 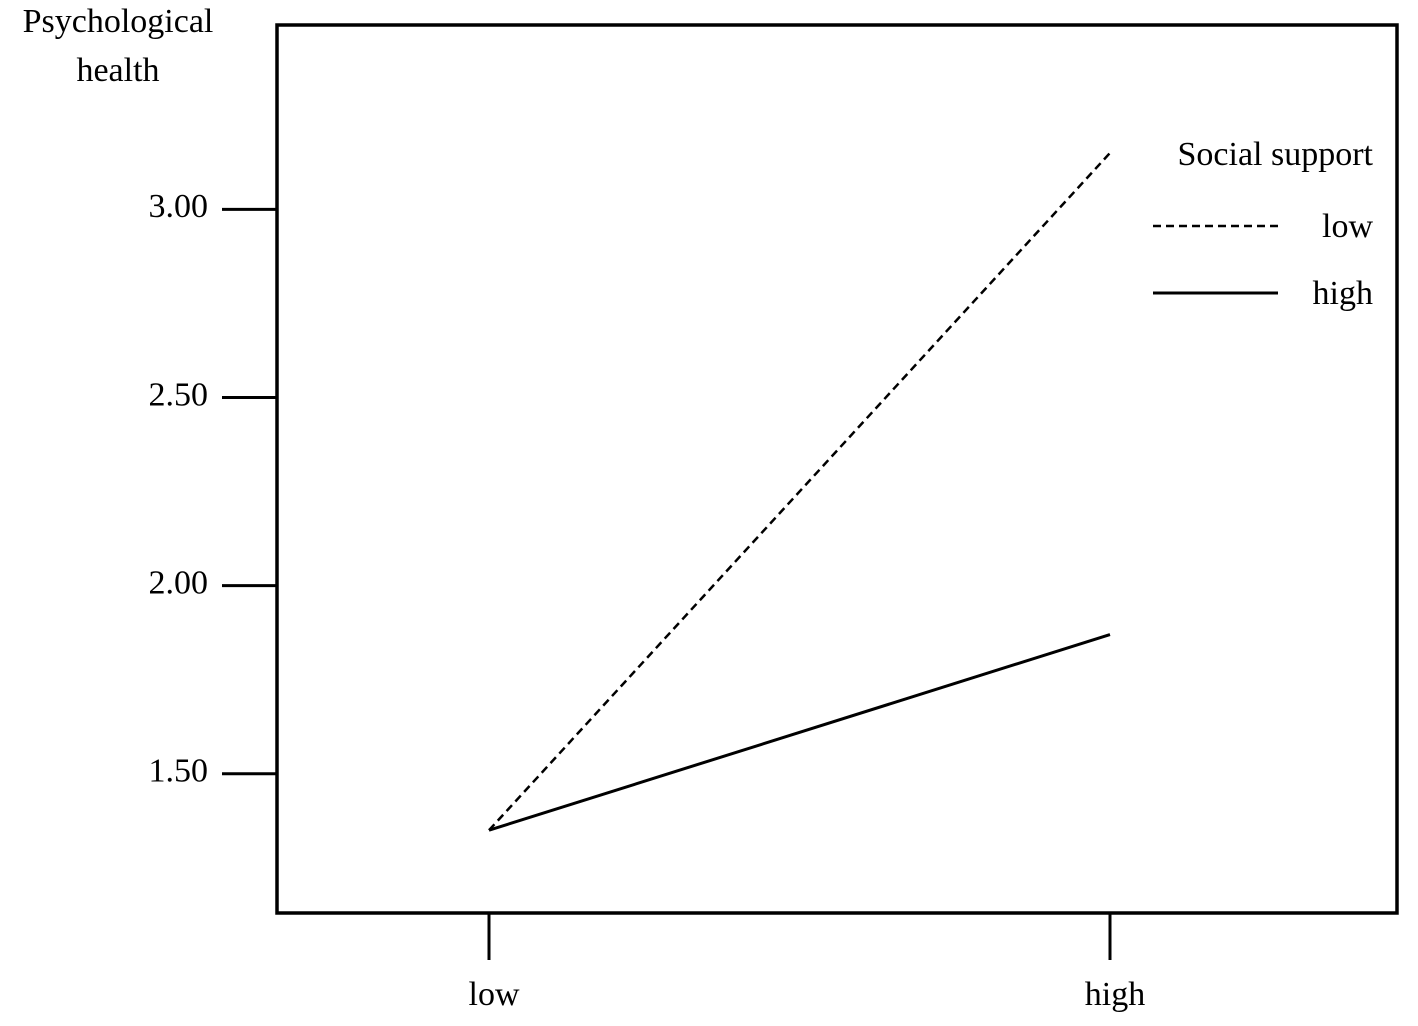 What do you see at coordinates (117, 70) in the screenshot?
I see `y-axis-label: health` at bounding box center [117, 70].